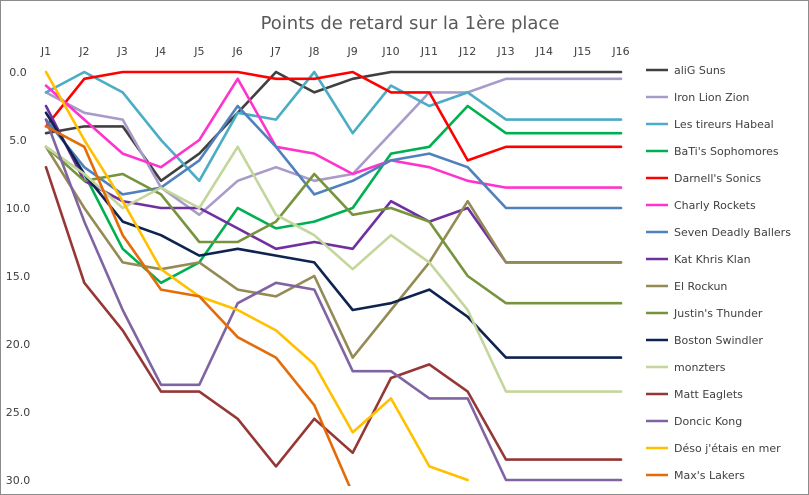 The height and width of the screenshot is (495, 809). What do you see at coordinates (718, 340) in the screenshot?
I see `legend-label: Boston Swindler` at bounding box center [718, 340].